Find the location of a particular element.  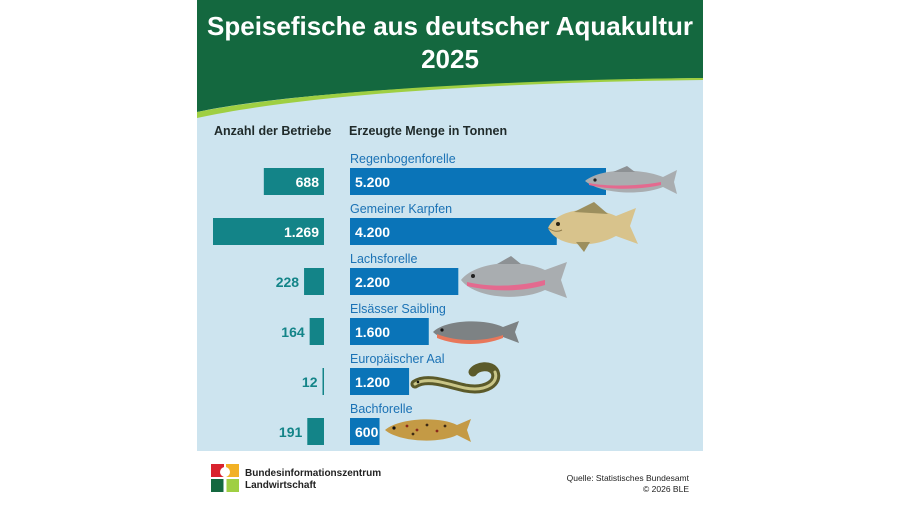

farms-value-label: 12 is located at coordinates (310, 382).